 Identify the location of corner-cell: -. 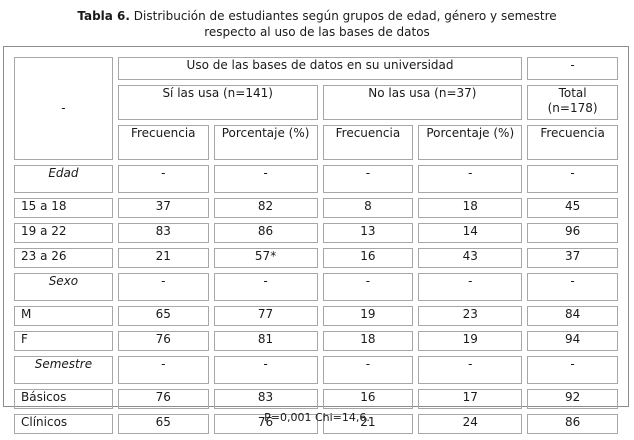
(63, 108).